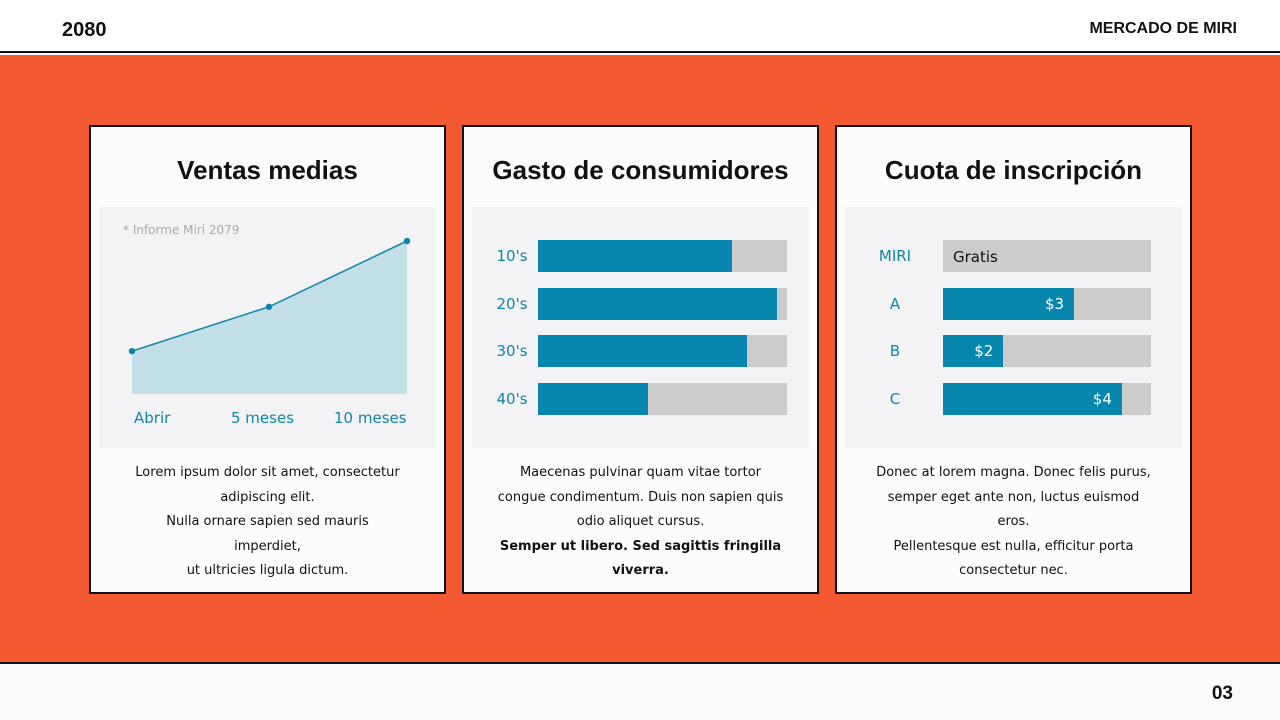 The image size is (1280, 720). What do you see at coordinates (1222, 693) in the screenshot?
I see `page-number: 03` at bounding box center [1222, 693].